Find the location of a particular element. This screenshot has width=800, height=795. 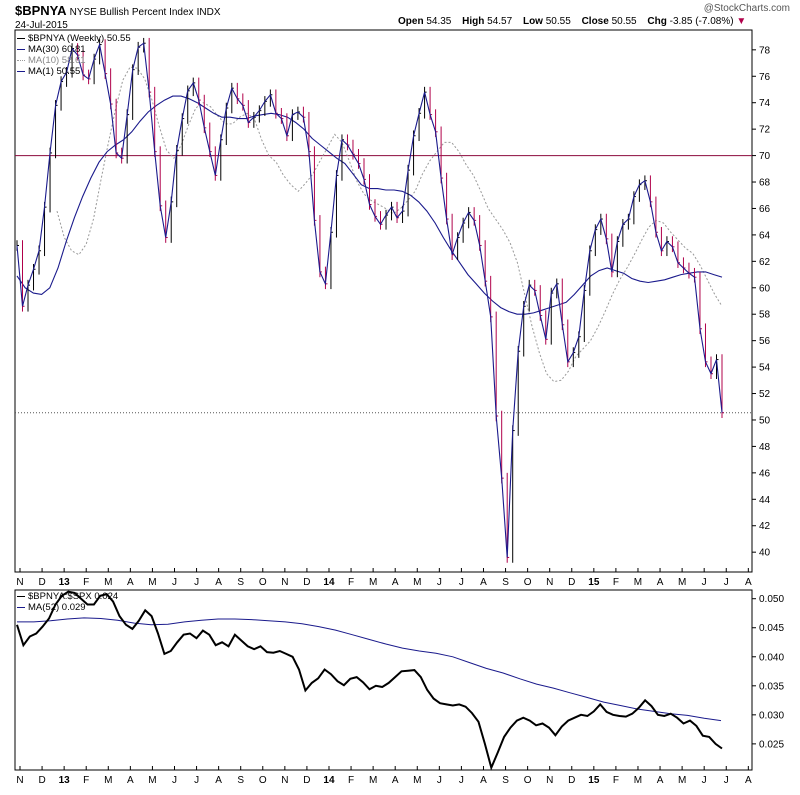

legend-item-ma1: MA(1) 50.55 is located at coordinates (74, 71).